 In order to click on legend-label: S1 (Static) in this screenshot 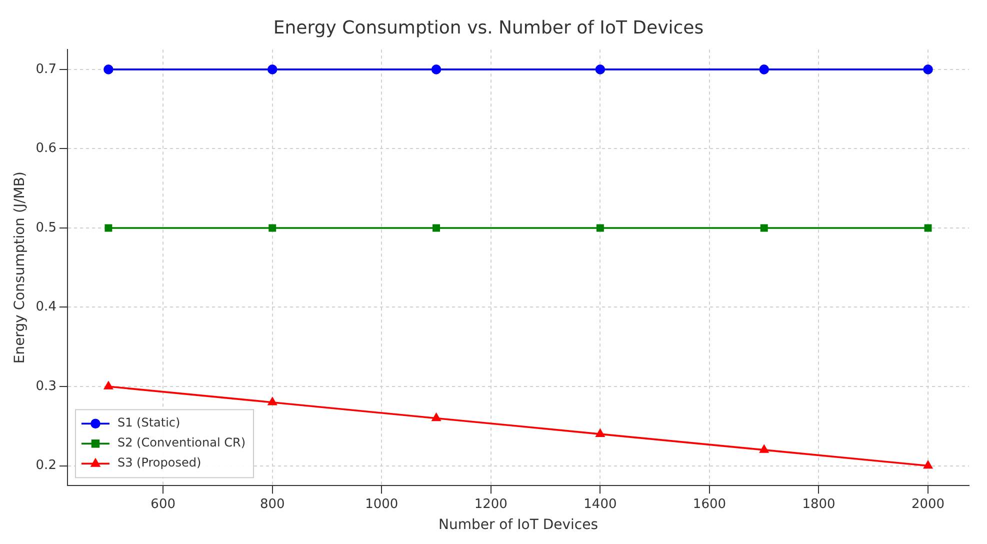, I will do `click(148, 423)`.